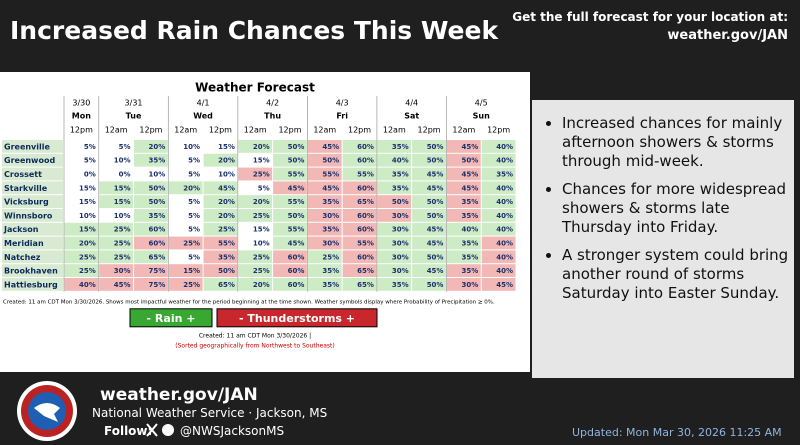  What do you see at coordinates (125, 175) in the screenshot?
I see `pop: 0%` at bounding box center [125, 175].